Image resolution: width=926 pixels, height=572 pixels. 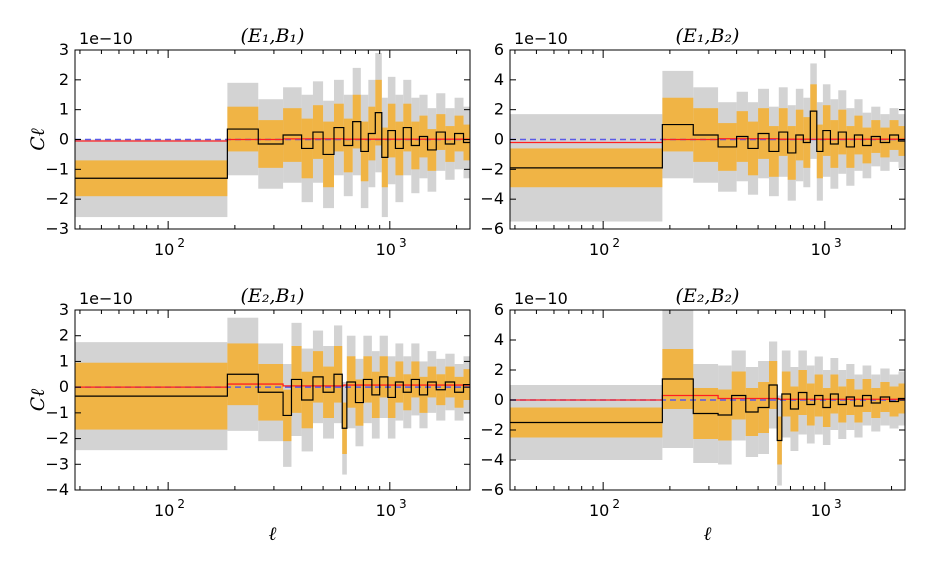 I want to click on panel-title: (E₁,B₁), so click(x=273, y=36).